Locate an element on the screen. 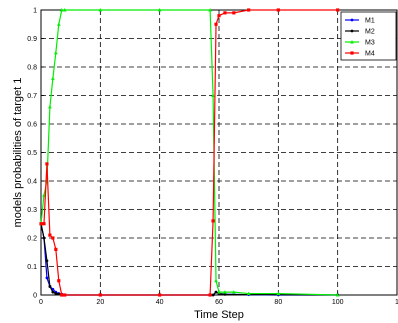  y-tick-label: 0.8 is located at coordinates (32, 68).